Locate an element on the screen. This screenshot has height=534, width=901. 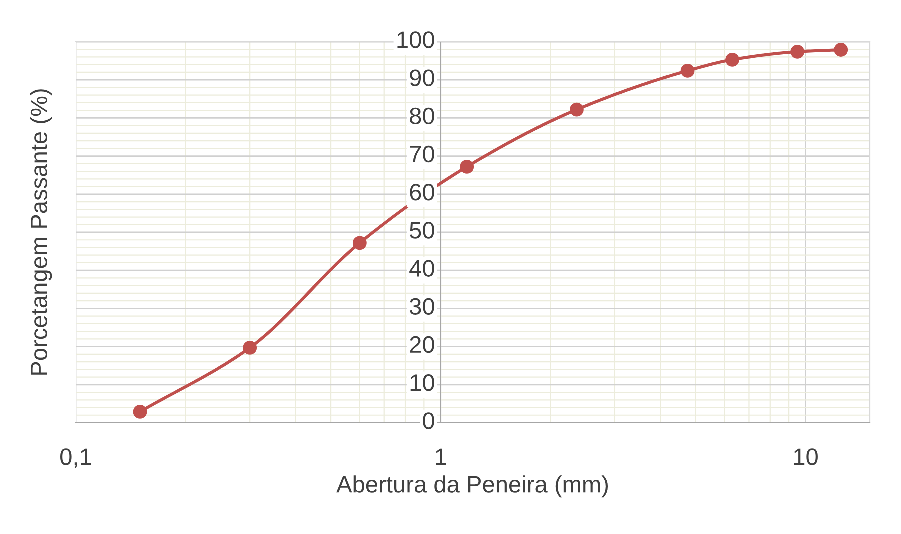
y-tick-label: 20 is located at coordinates (422, 345).